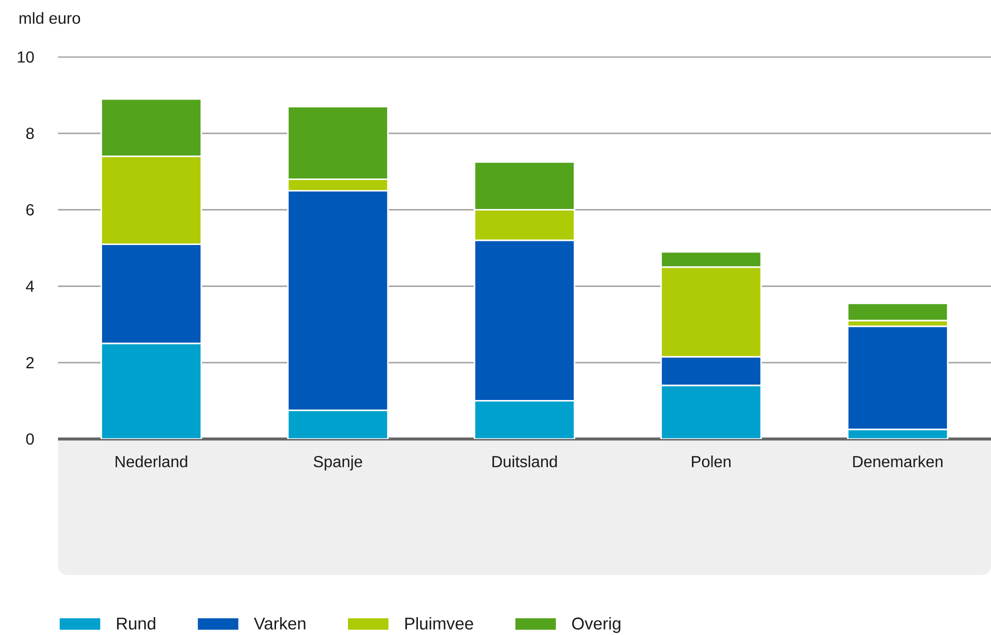 Image resolution: width=991 pixels, height=635 pixels. What do you see at coordinates (897, 462) in the screenshot?
I see `x-tick-label: Denemarken` at bounding box center [897, 462].